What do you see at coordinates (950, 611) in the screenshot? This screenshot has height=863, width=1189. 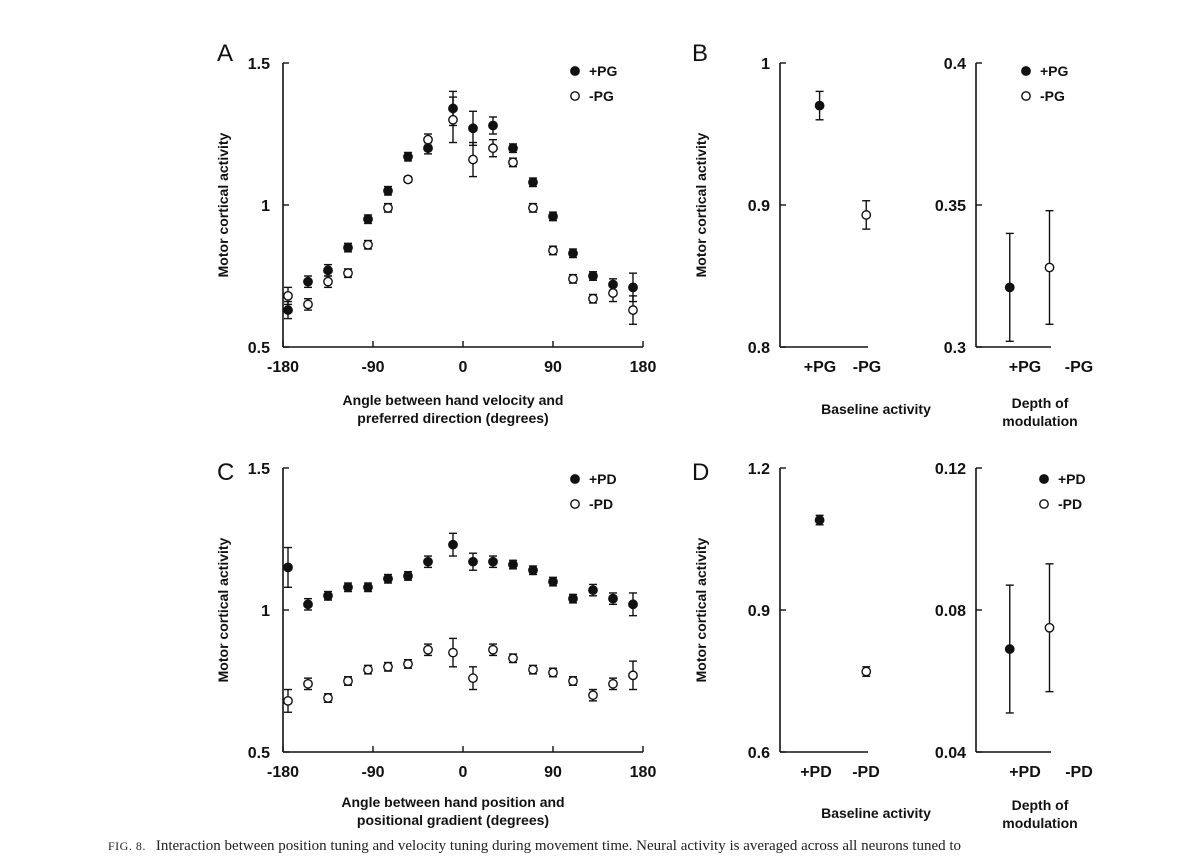 I see `y-tick-label: 0.08` at bounding box center [950, 611].